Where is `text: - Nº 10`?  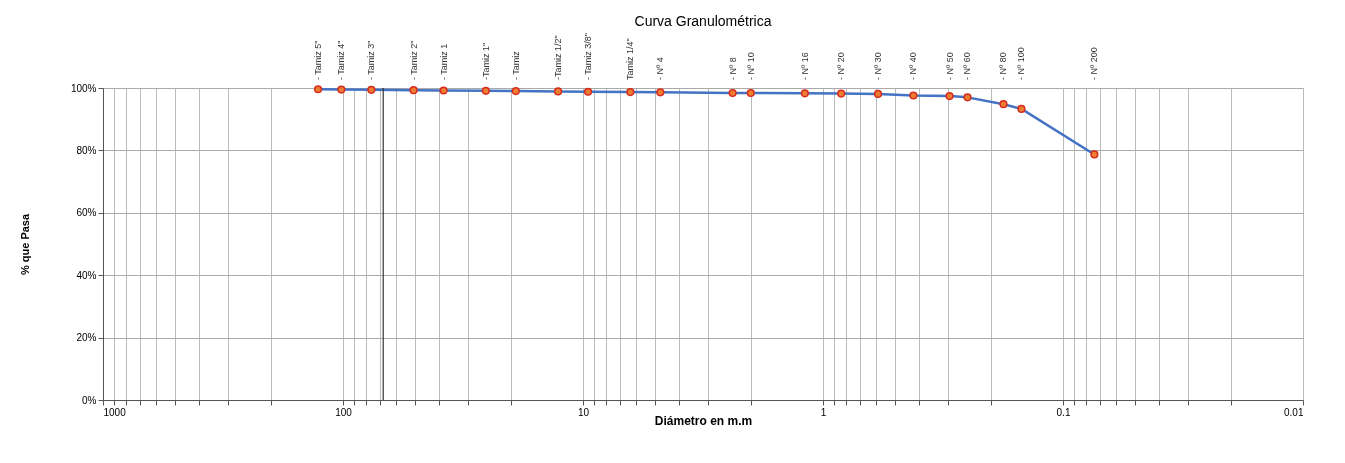 text: - Nº 10 is located at coordinates (750, 66).